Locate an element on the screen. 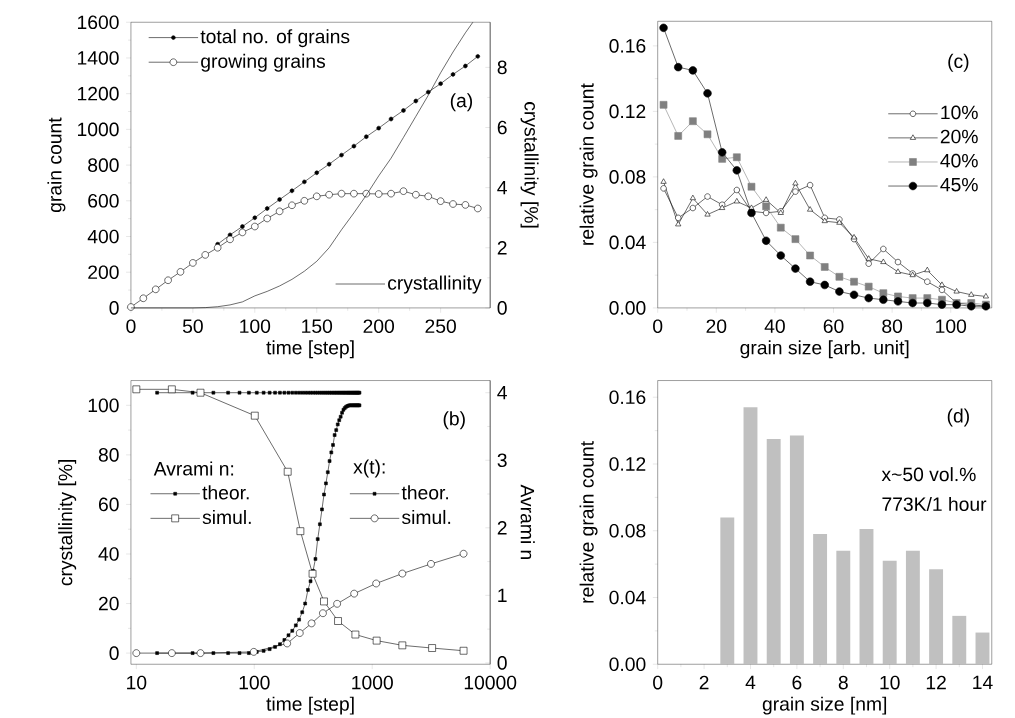  x-tick-label: 40 is located at coordinates (774, 326).